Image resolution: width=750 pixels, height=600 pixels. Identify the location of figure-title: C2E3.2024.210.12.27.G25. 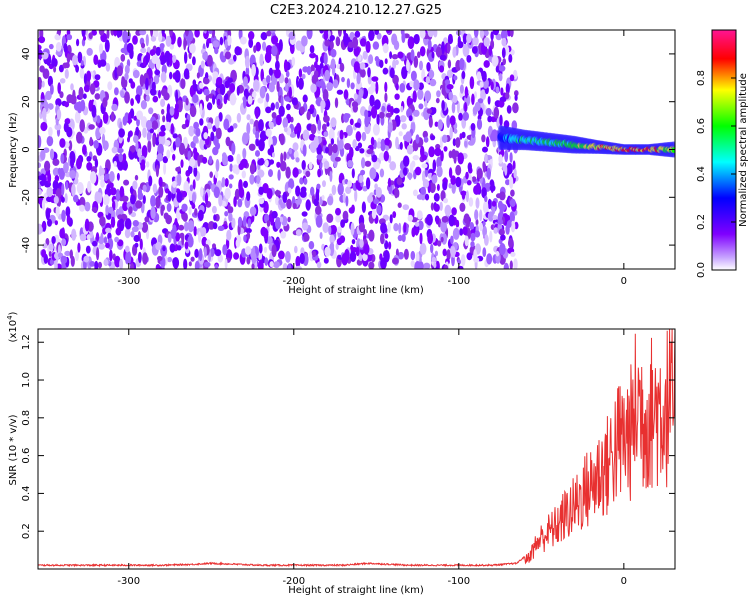
(356, 10).